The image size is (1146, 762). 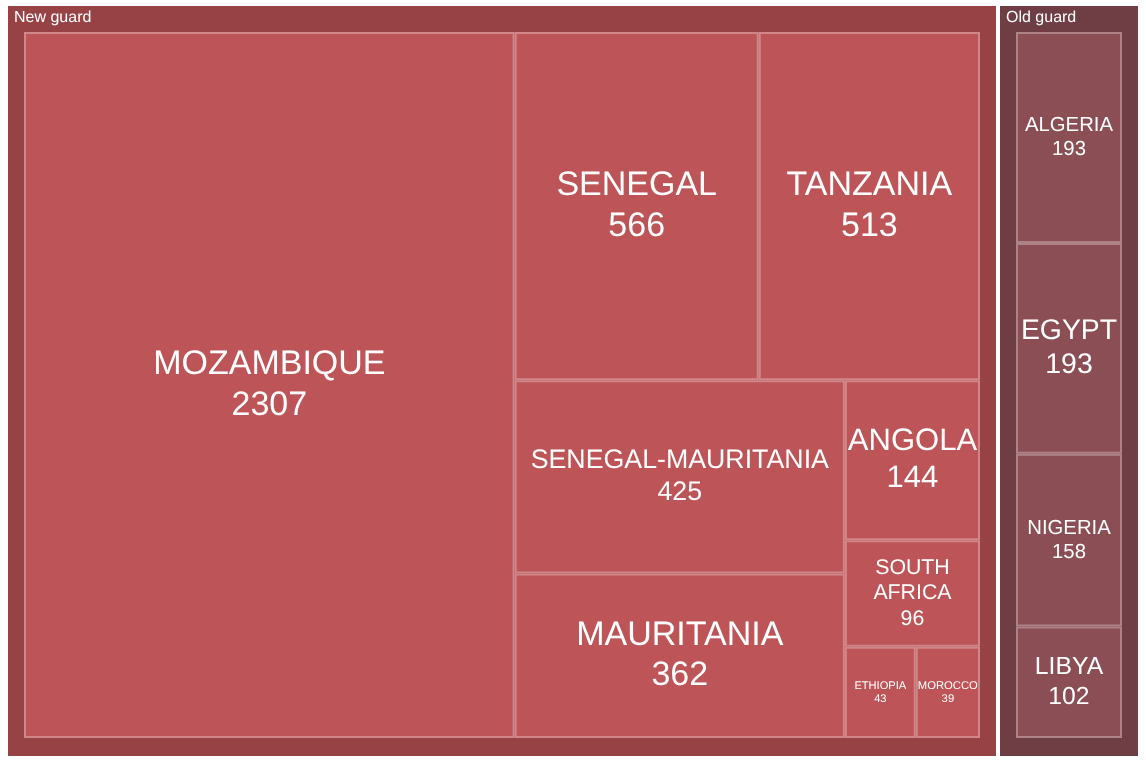 I want to click on category-label: ALGERIA, so click(x=1069, y=125).